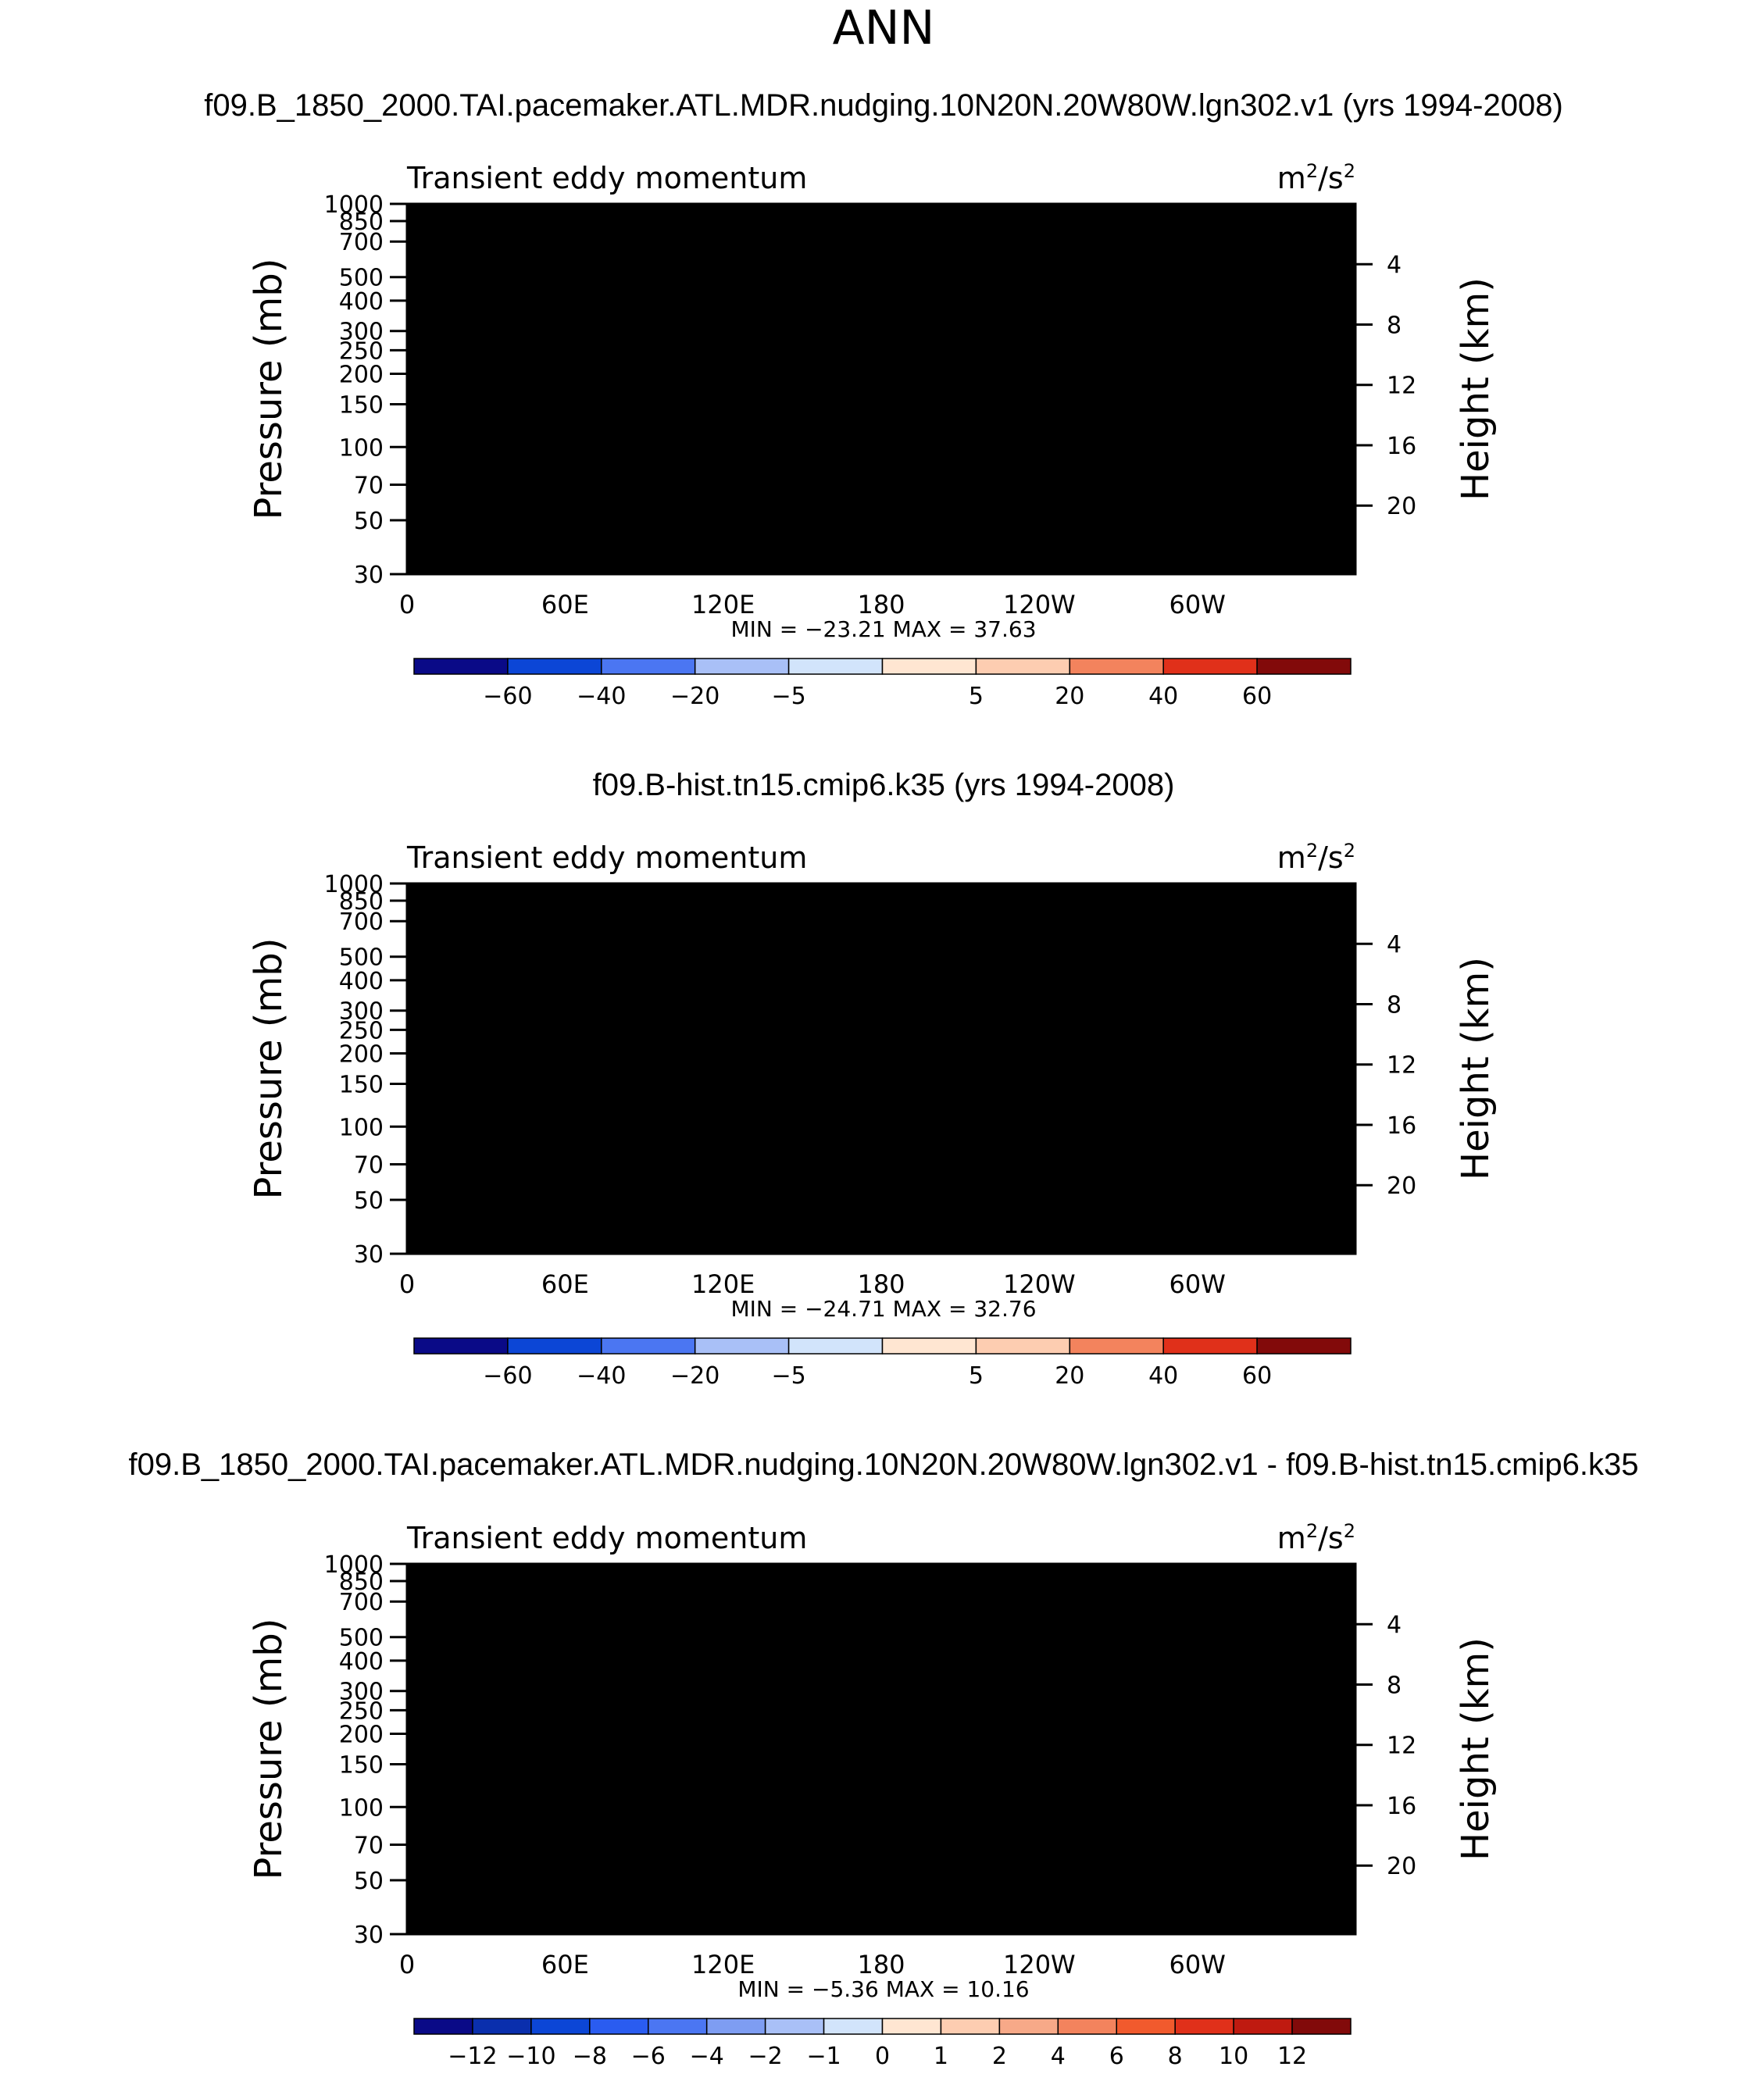 The image size is (1764, 2081). I want to click on field-label: Transient eddy momentum, so click(606, 178).